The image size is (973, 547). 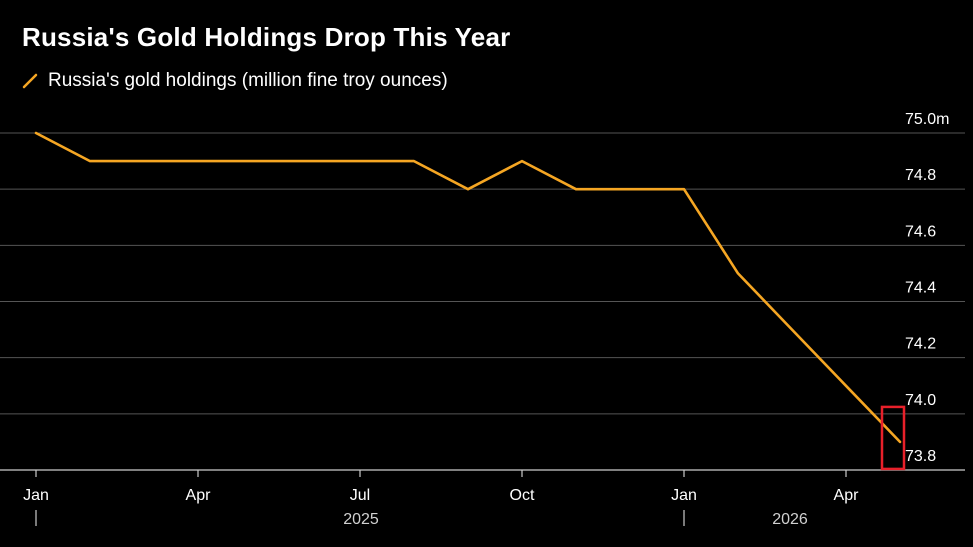 I want to click on y-tick-label-3: 74.4, so click(x=920, y=288).